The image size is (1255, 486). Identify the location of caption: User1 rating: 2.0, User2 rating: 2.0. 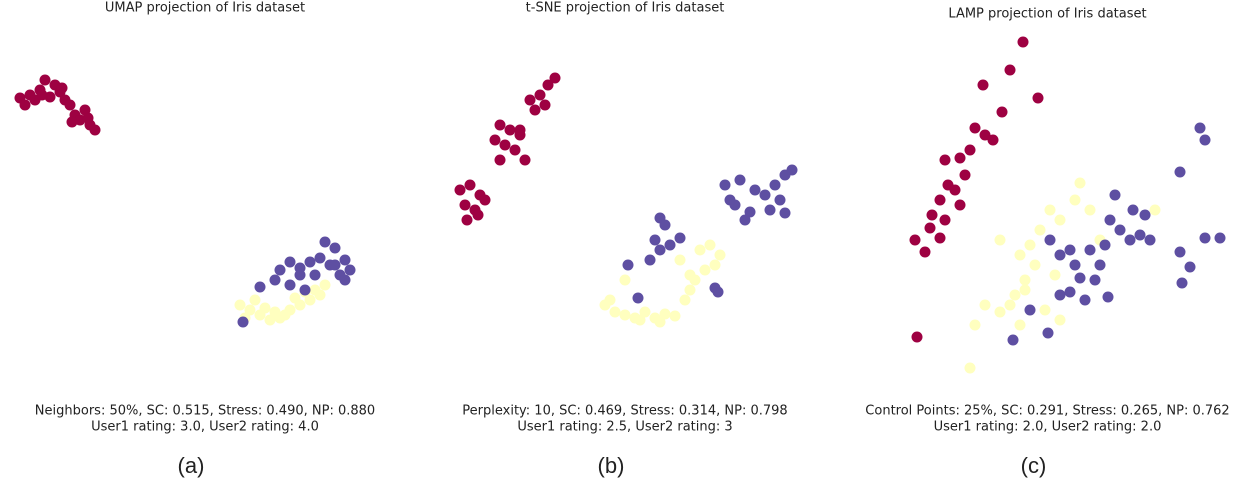
(1048, 427).